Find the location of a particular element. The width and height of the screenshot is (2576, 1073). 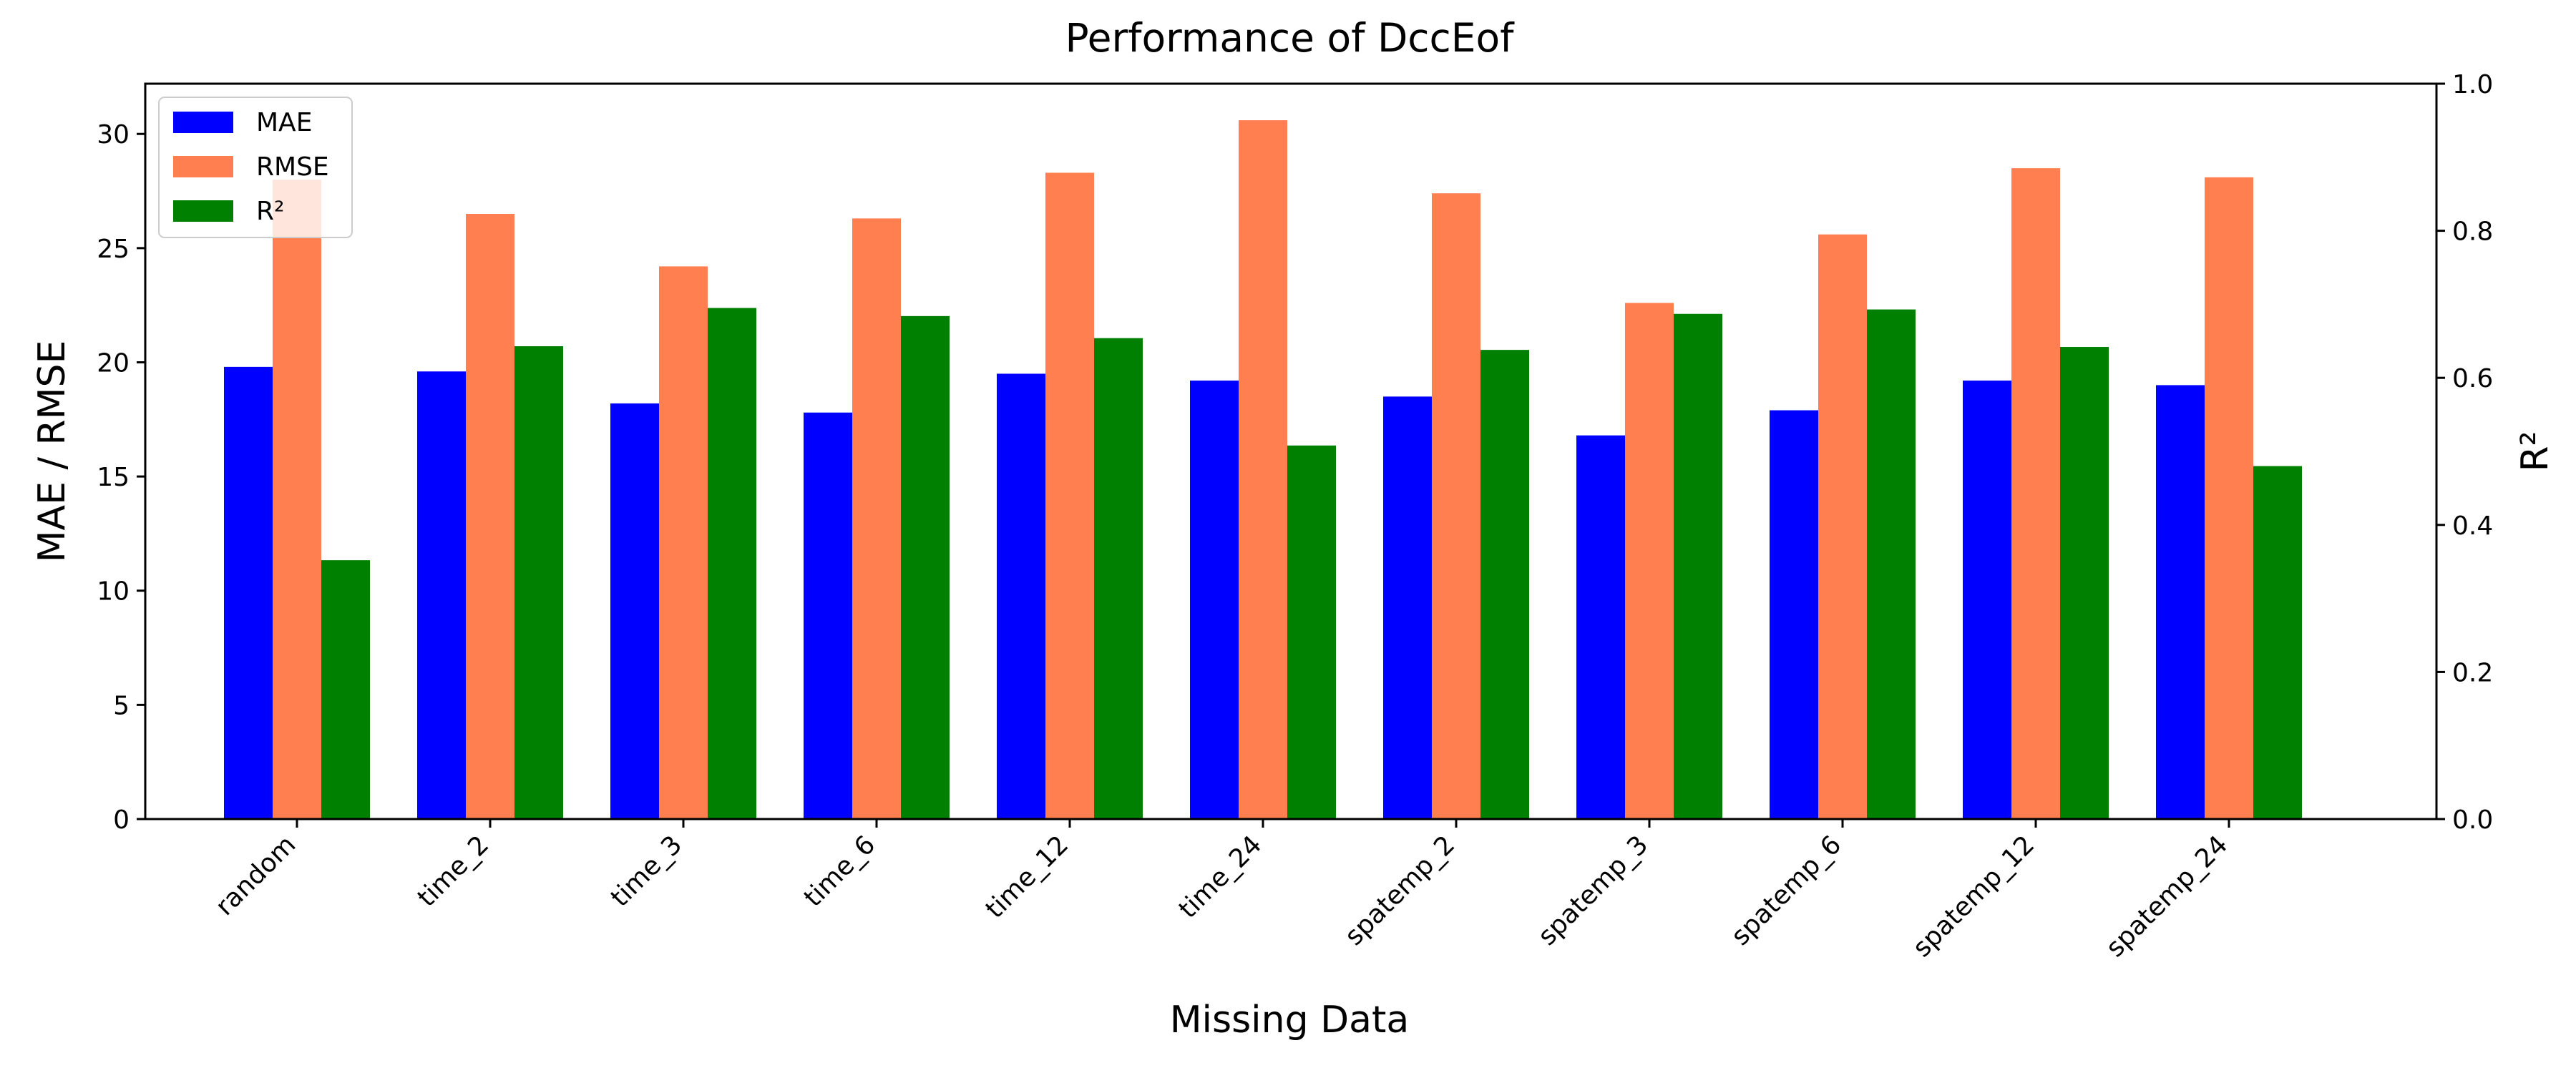

y-tick-label-left: 25 is located at coordinates (113, 250).